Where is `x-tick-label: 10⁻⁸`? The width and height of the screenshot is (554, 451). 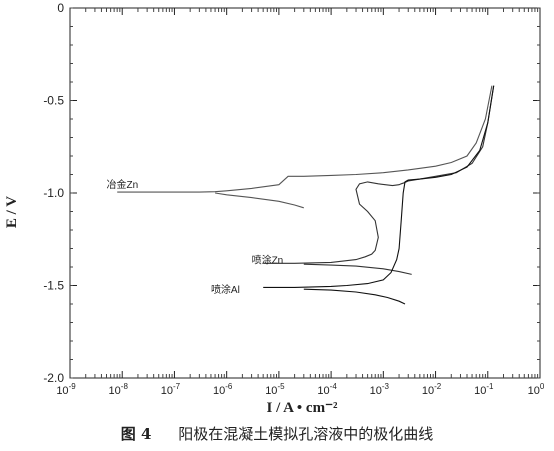 x-tick-label: 10⁻⁸ is located at coordinates (119, 389).